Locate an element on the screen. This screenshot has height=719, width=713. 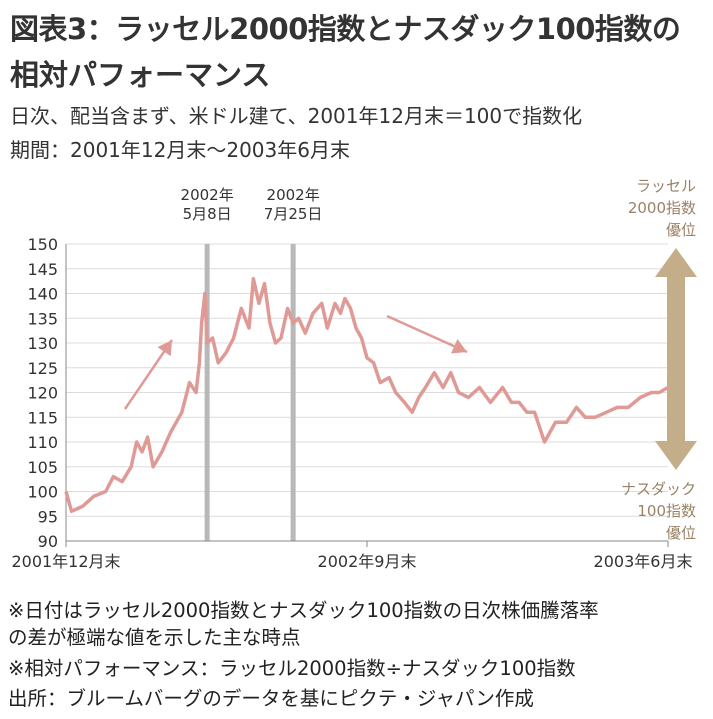
event-marker-label: 5月8日 is located at coordinates (207, 214).